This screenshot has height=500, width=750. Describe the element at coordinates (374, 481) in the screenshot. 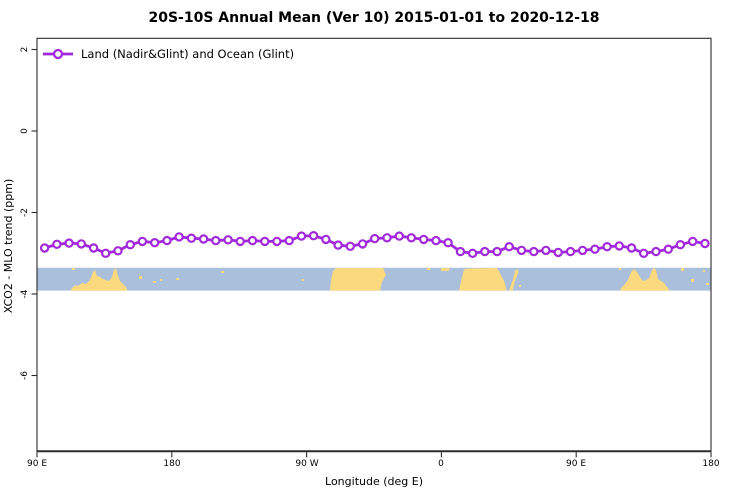

I see `x-axis-title: Longitude (deg E)` at that location.